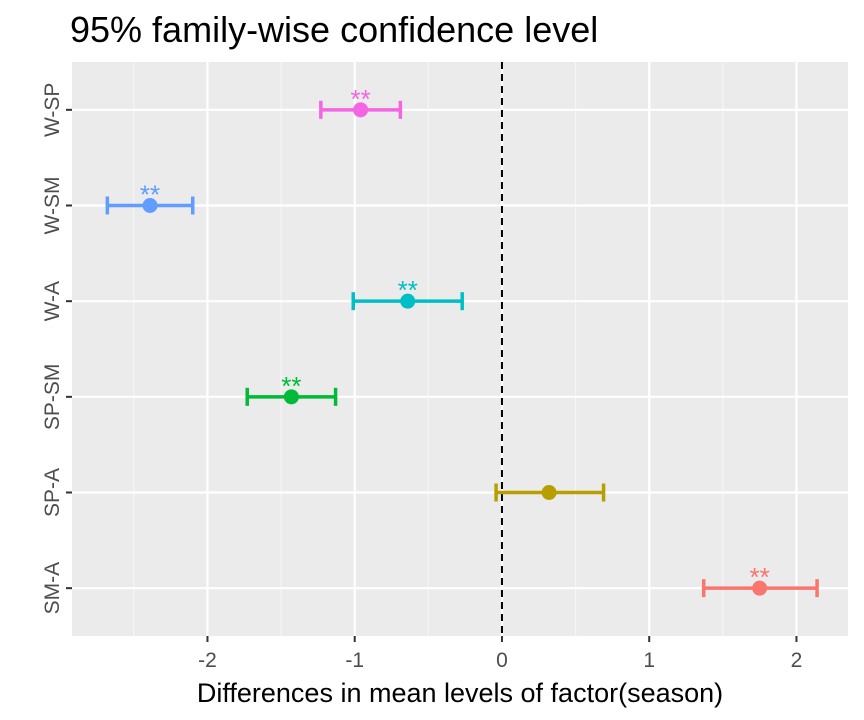 Image resolution: width=864 pixels, height=720 pixels. I want to click on y-axis: W-SP W-SM W-A SP-SM SP-A SM-A, so click(56, 349).